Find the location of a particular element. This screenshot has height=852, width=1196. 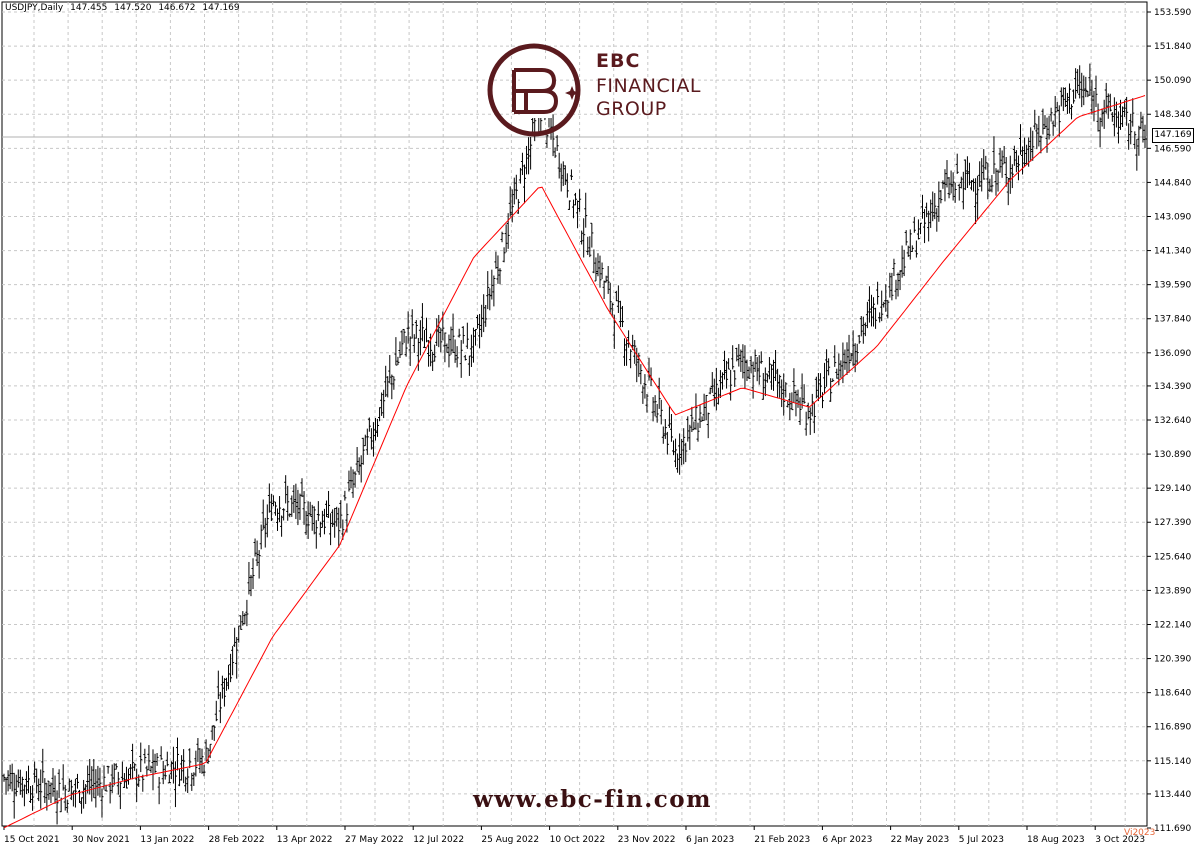

y-tick-label: 153.590 is located at coordinates (1172, 13).